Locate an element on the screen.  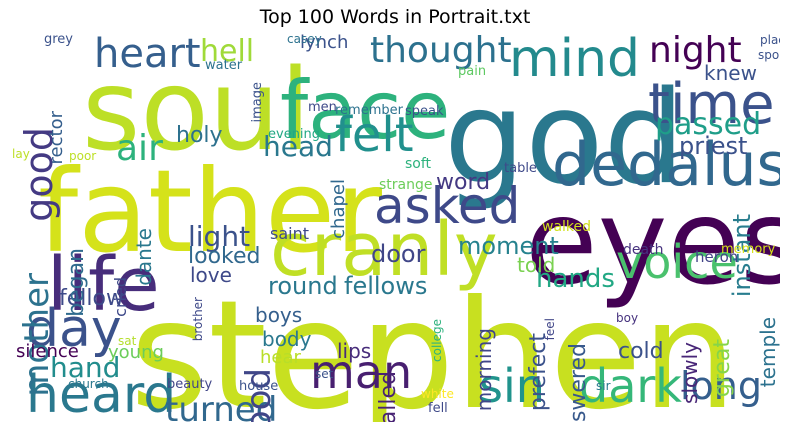
word-lynch: lynch is located at coordinates (324, 43).